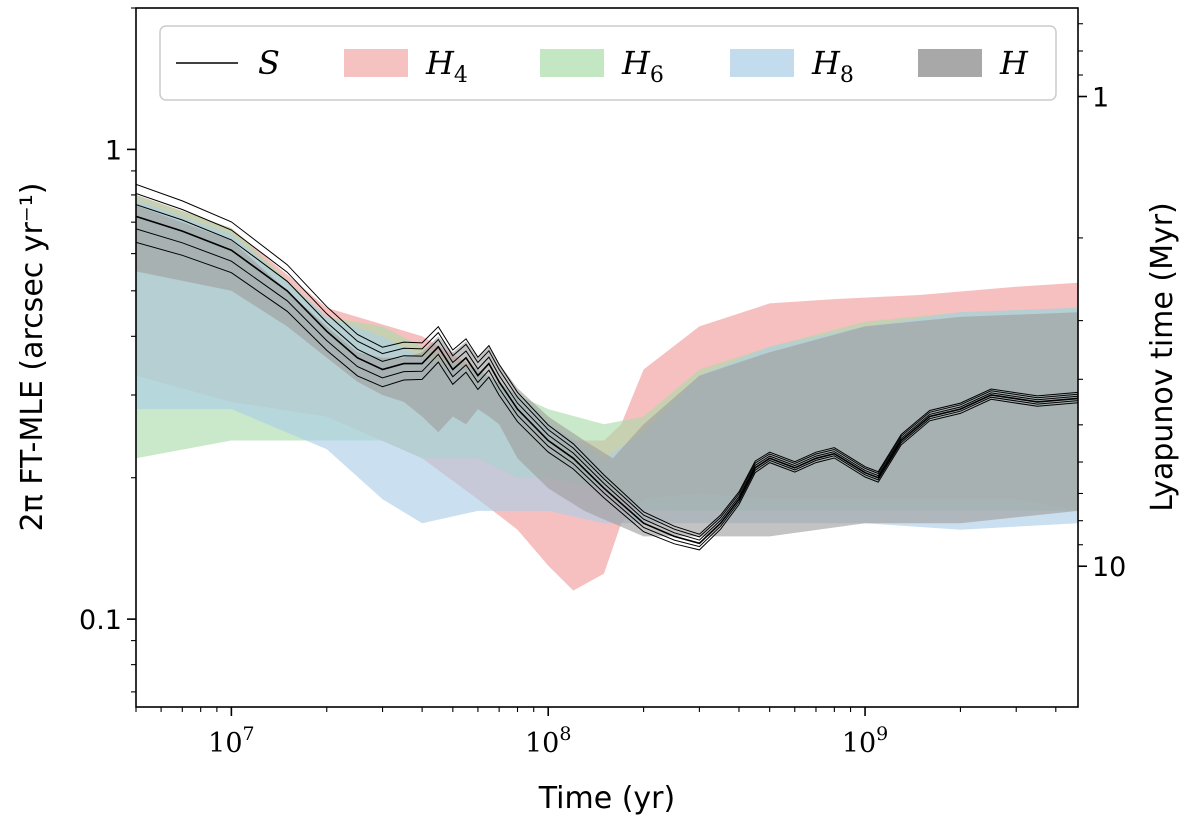  What do you see at coordinates (548, 741) in the screenshot?
I see `x-tick-label: 10⁸` at bounding box center [548, 741].